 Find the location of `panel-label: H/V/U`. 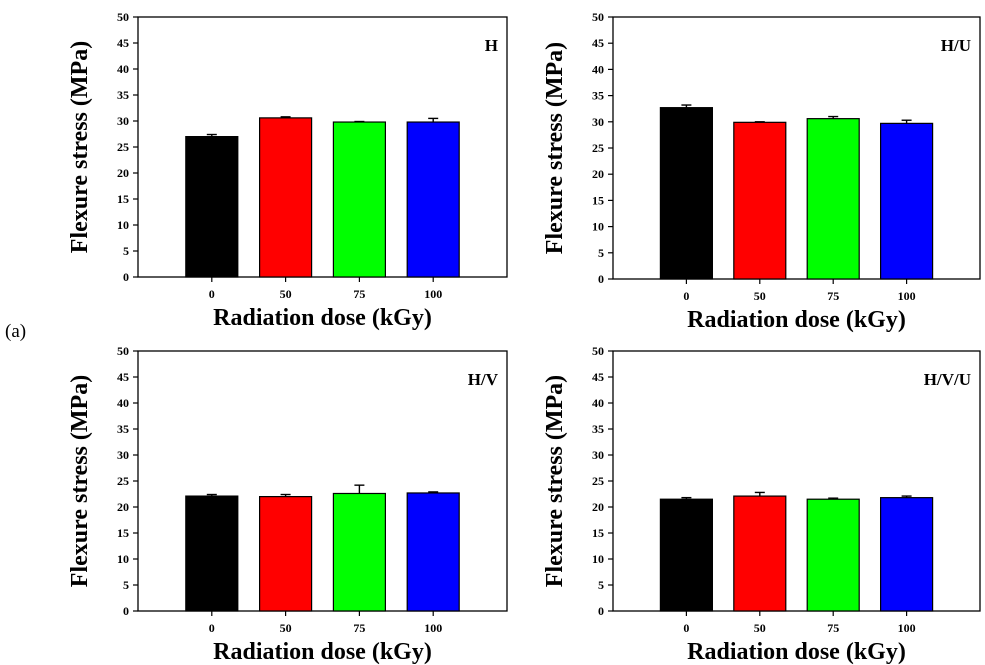

panel-label: H/V/U is located at coordinates (947, 379).